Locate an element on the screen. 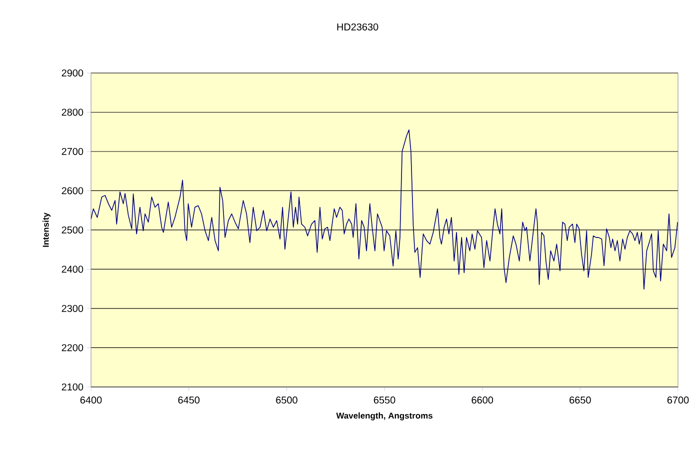  x-tick-label: 6550 is located at coordinates (385, 400).